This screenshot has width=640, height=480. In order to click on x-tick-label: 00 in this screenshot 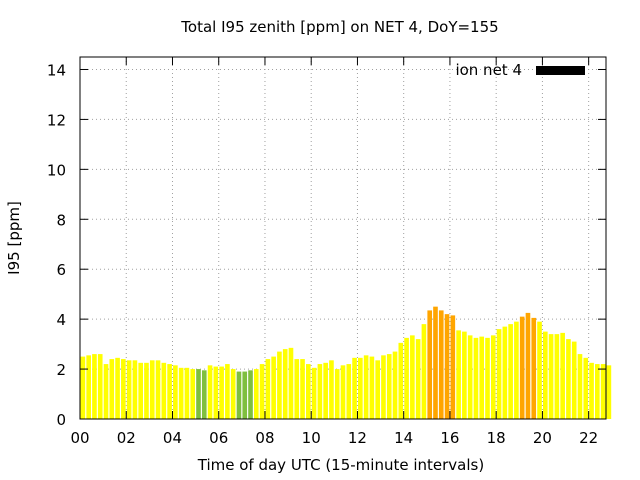, I will do `click(79, 438)`.